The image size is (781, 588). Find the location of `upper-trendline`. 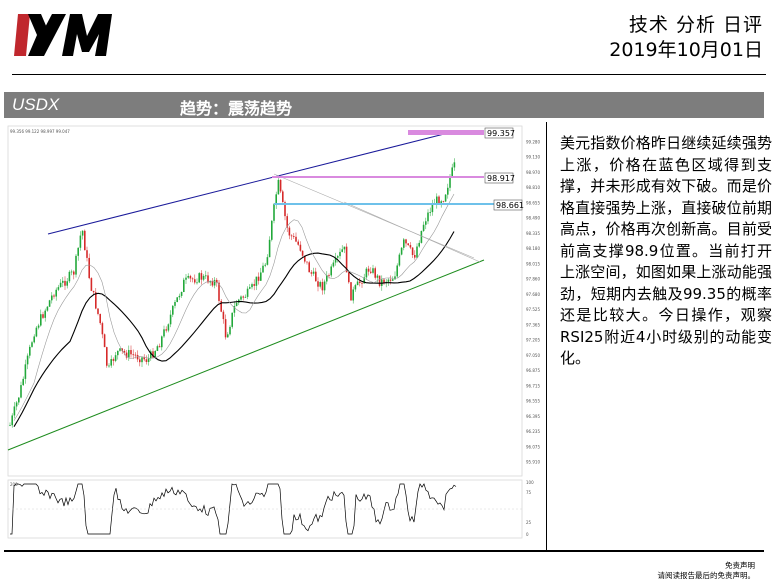

upper-trendline is located at coordinates (252, 182).